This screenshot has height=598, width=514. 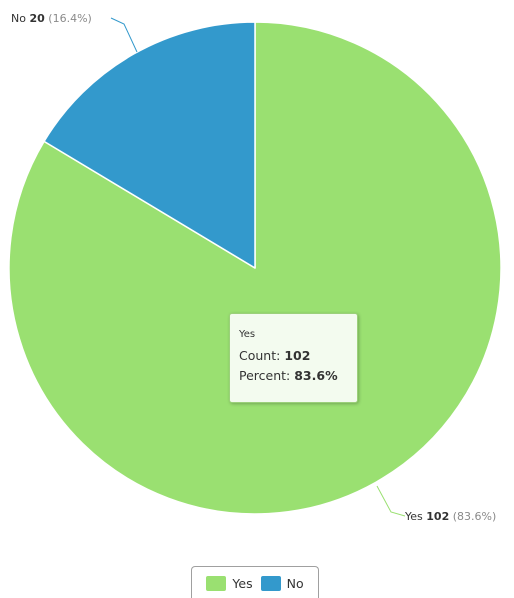 What do you see at coordinates (247, 334) in the screenshot?
I see `tooltip-title: Yes` at bounding box center [247, 334].